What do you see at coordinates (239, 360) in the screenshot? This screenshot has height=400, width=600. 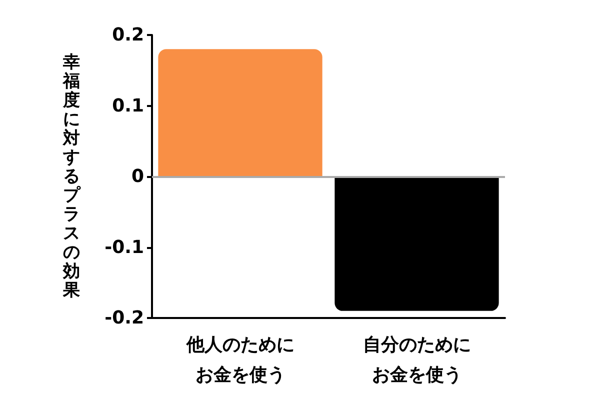 I see `x-tick-label: 他人のためにお金を使う` at bounding box center [239, 360].